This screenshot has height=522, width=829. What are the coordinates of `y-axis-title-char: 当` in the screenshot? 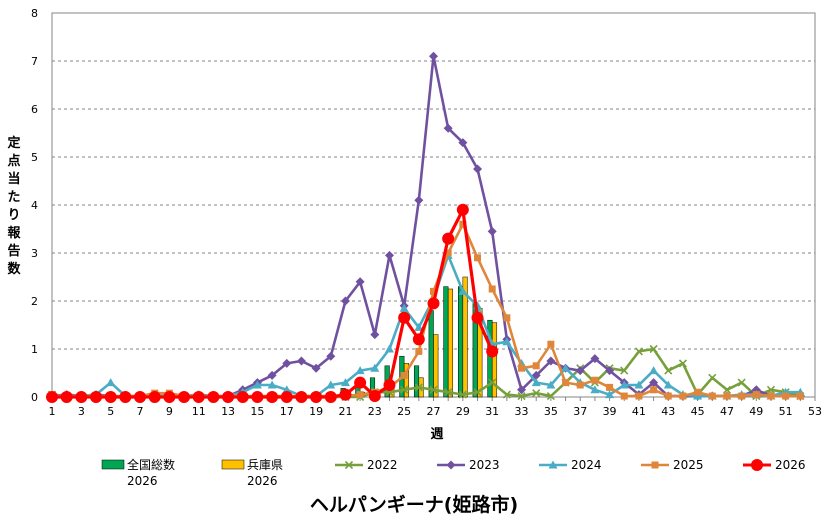 It's located at (13, 179).